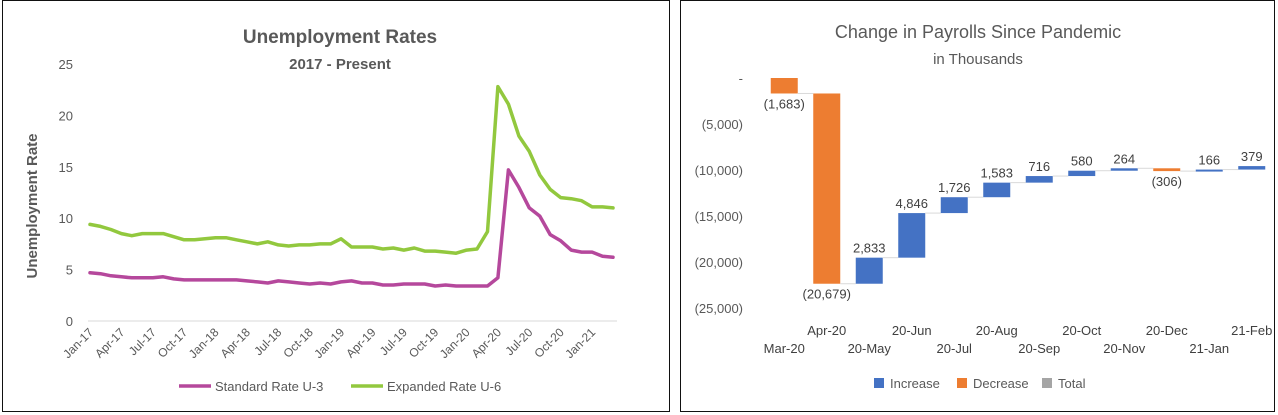 Image resolution: width=1278 pixels, height=415 pixels. Describe the element at coordinates (1209, 348) in the screenshot. I see `x-category-label: 21-Jan` at that location.